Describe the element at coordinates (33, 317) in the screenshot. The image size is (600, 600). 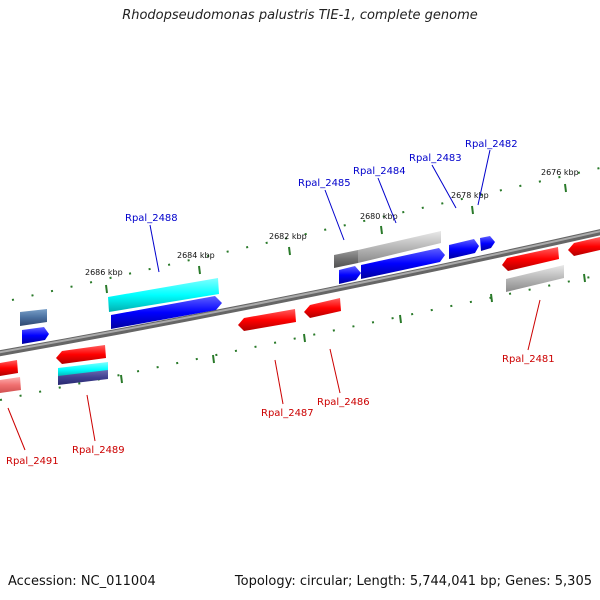
I see `gene-block-steel` at that location.